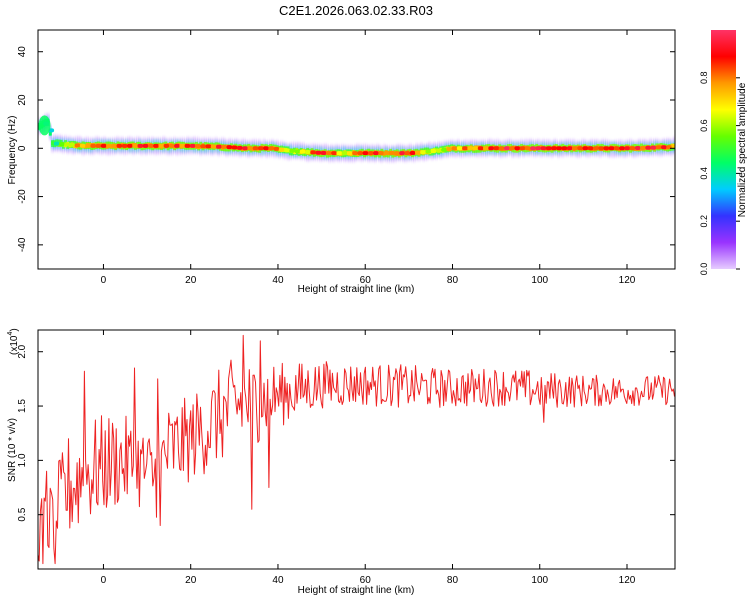  What do you see at coordinates (627, 280) in the screenshot?
I see `spectrogram-xtick-label: 120` at bounding box center [627, 280].